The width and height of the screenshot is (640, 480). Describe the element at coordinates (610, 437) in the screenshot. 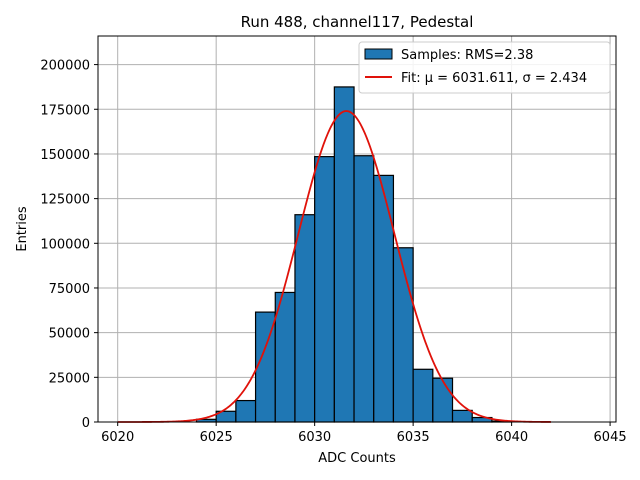

I see `x-tick-label: 6045` at that location.